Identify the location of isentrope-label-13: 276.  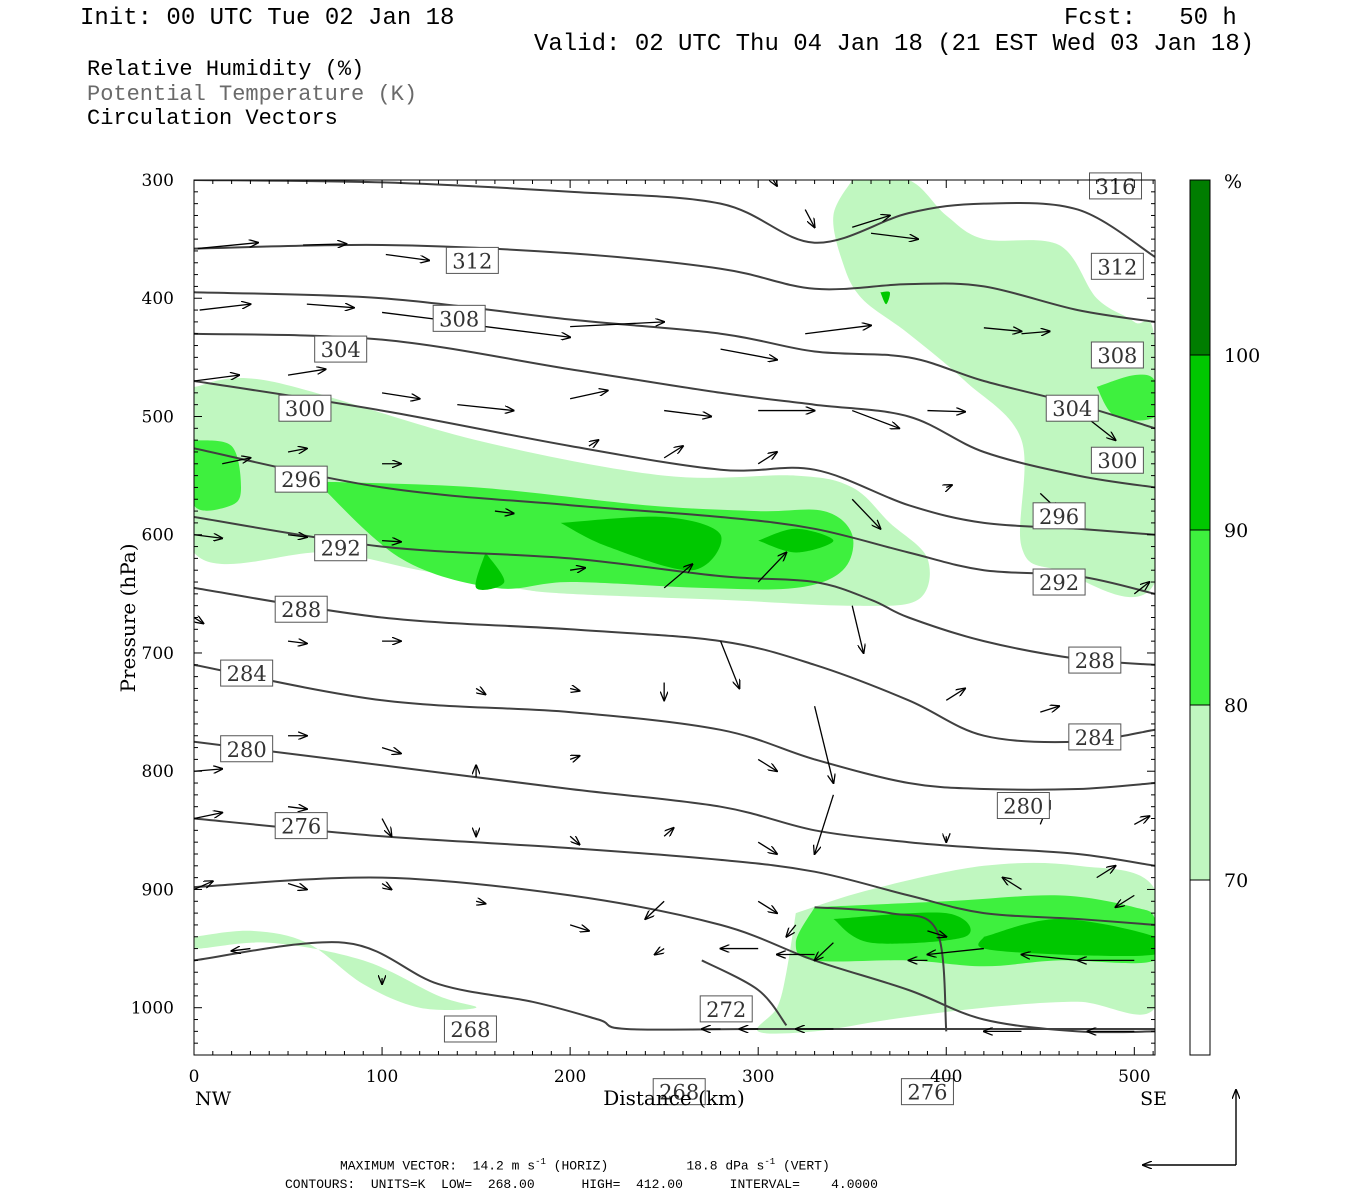
(927, 1092).